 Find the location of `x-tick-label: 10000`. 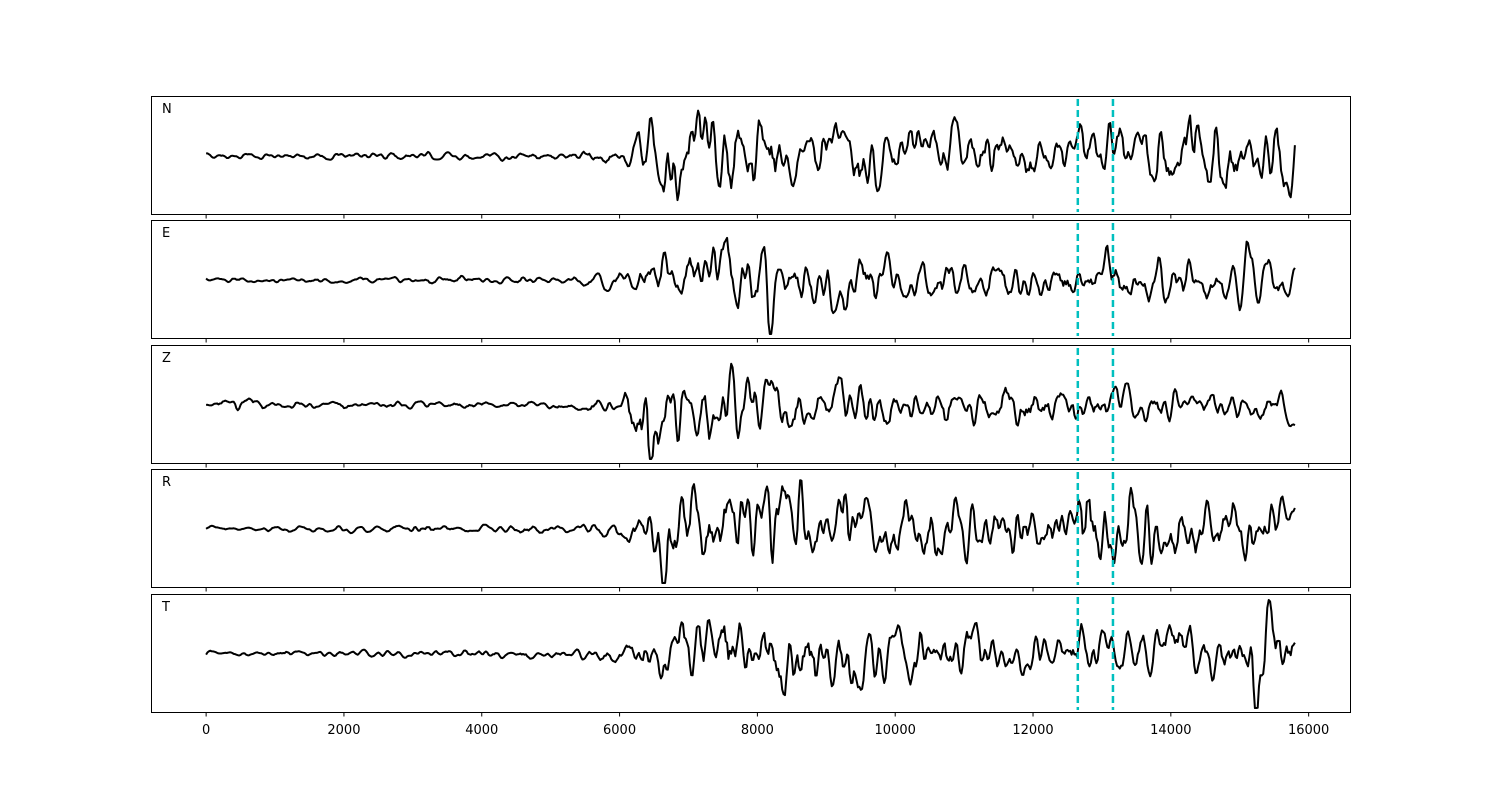

x-tick-label: 10000 is located at coordinates (895, 730).